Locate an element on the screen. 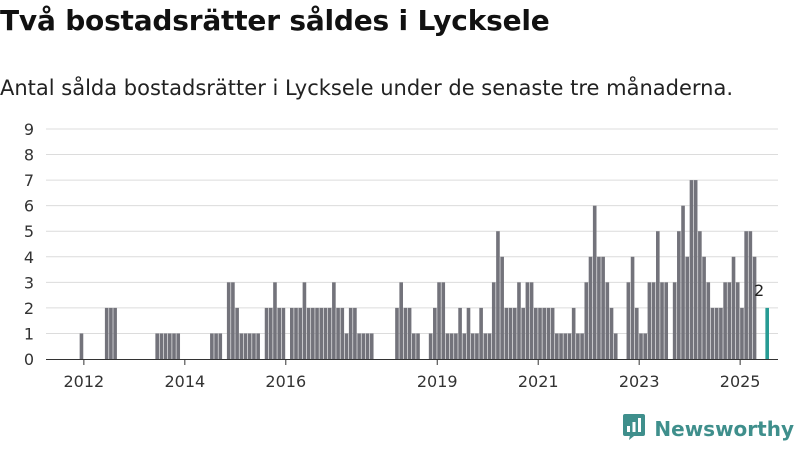  x-tick-label: 2014 is located at coordinates (184, 381).